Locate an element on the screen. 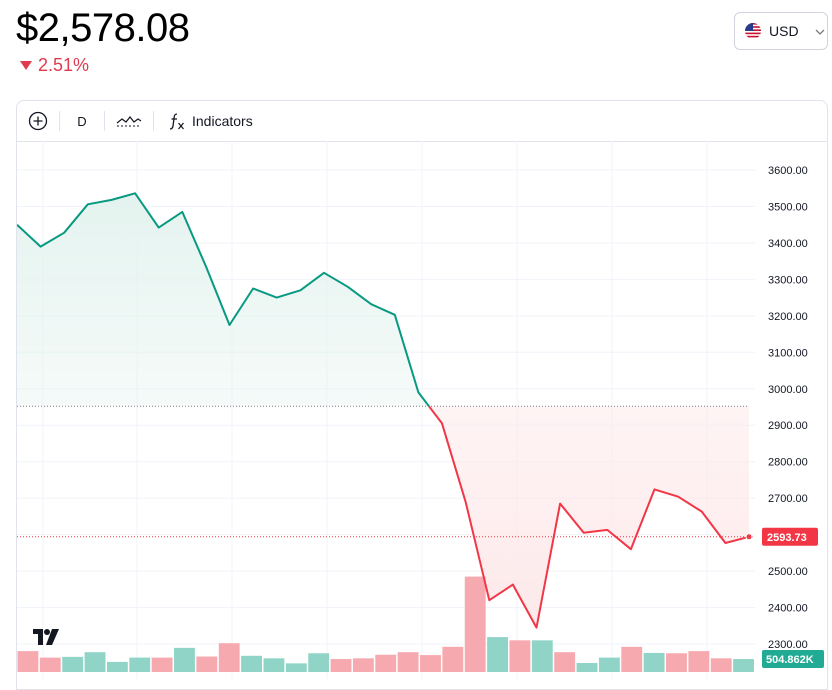 This screenshot has width=832, height=690. plus-circle-icon is located at coordinates (38, 121).